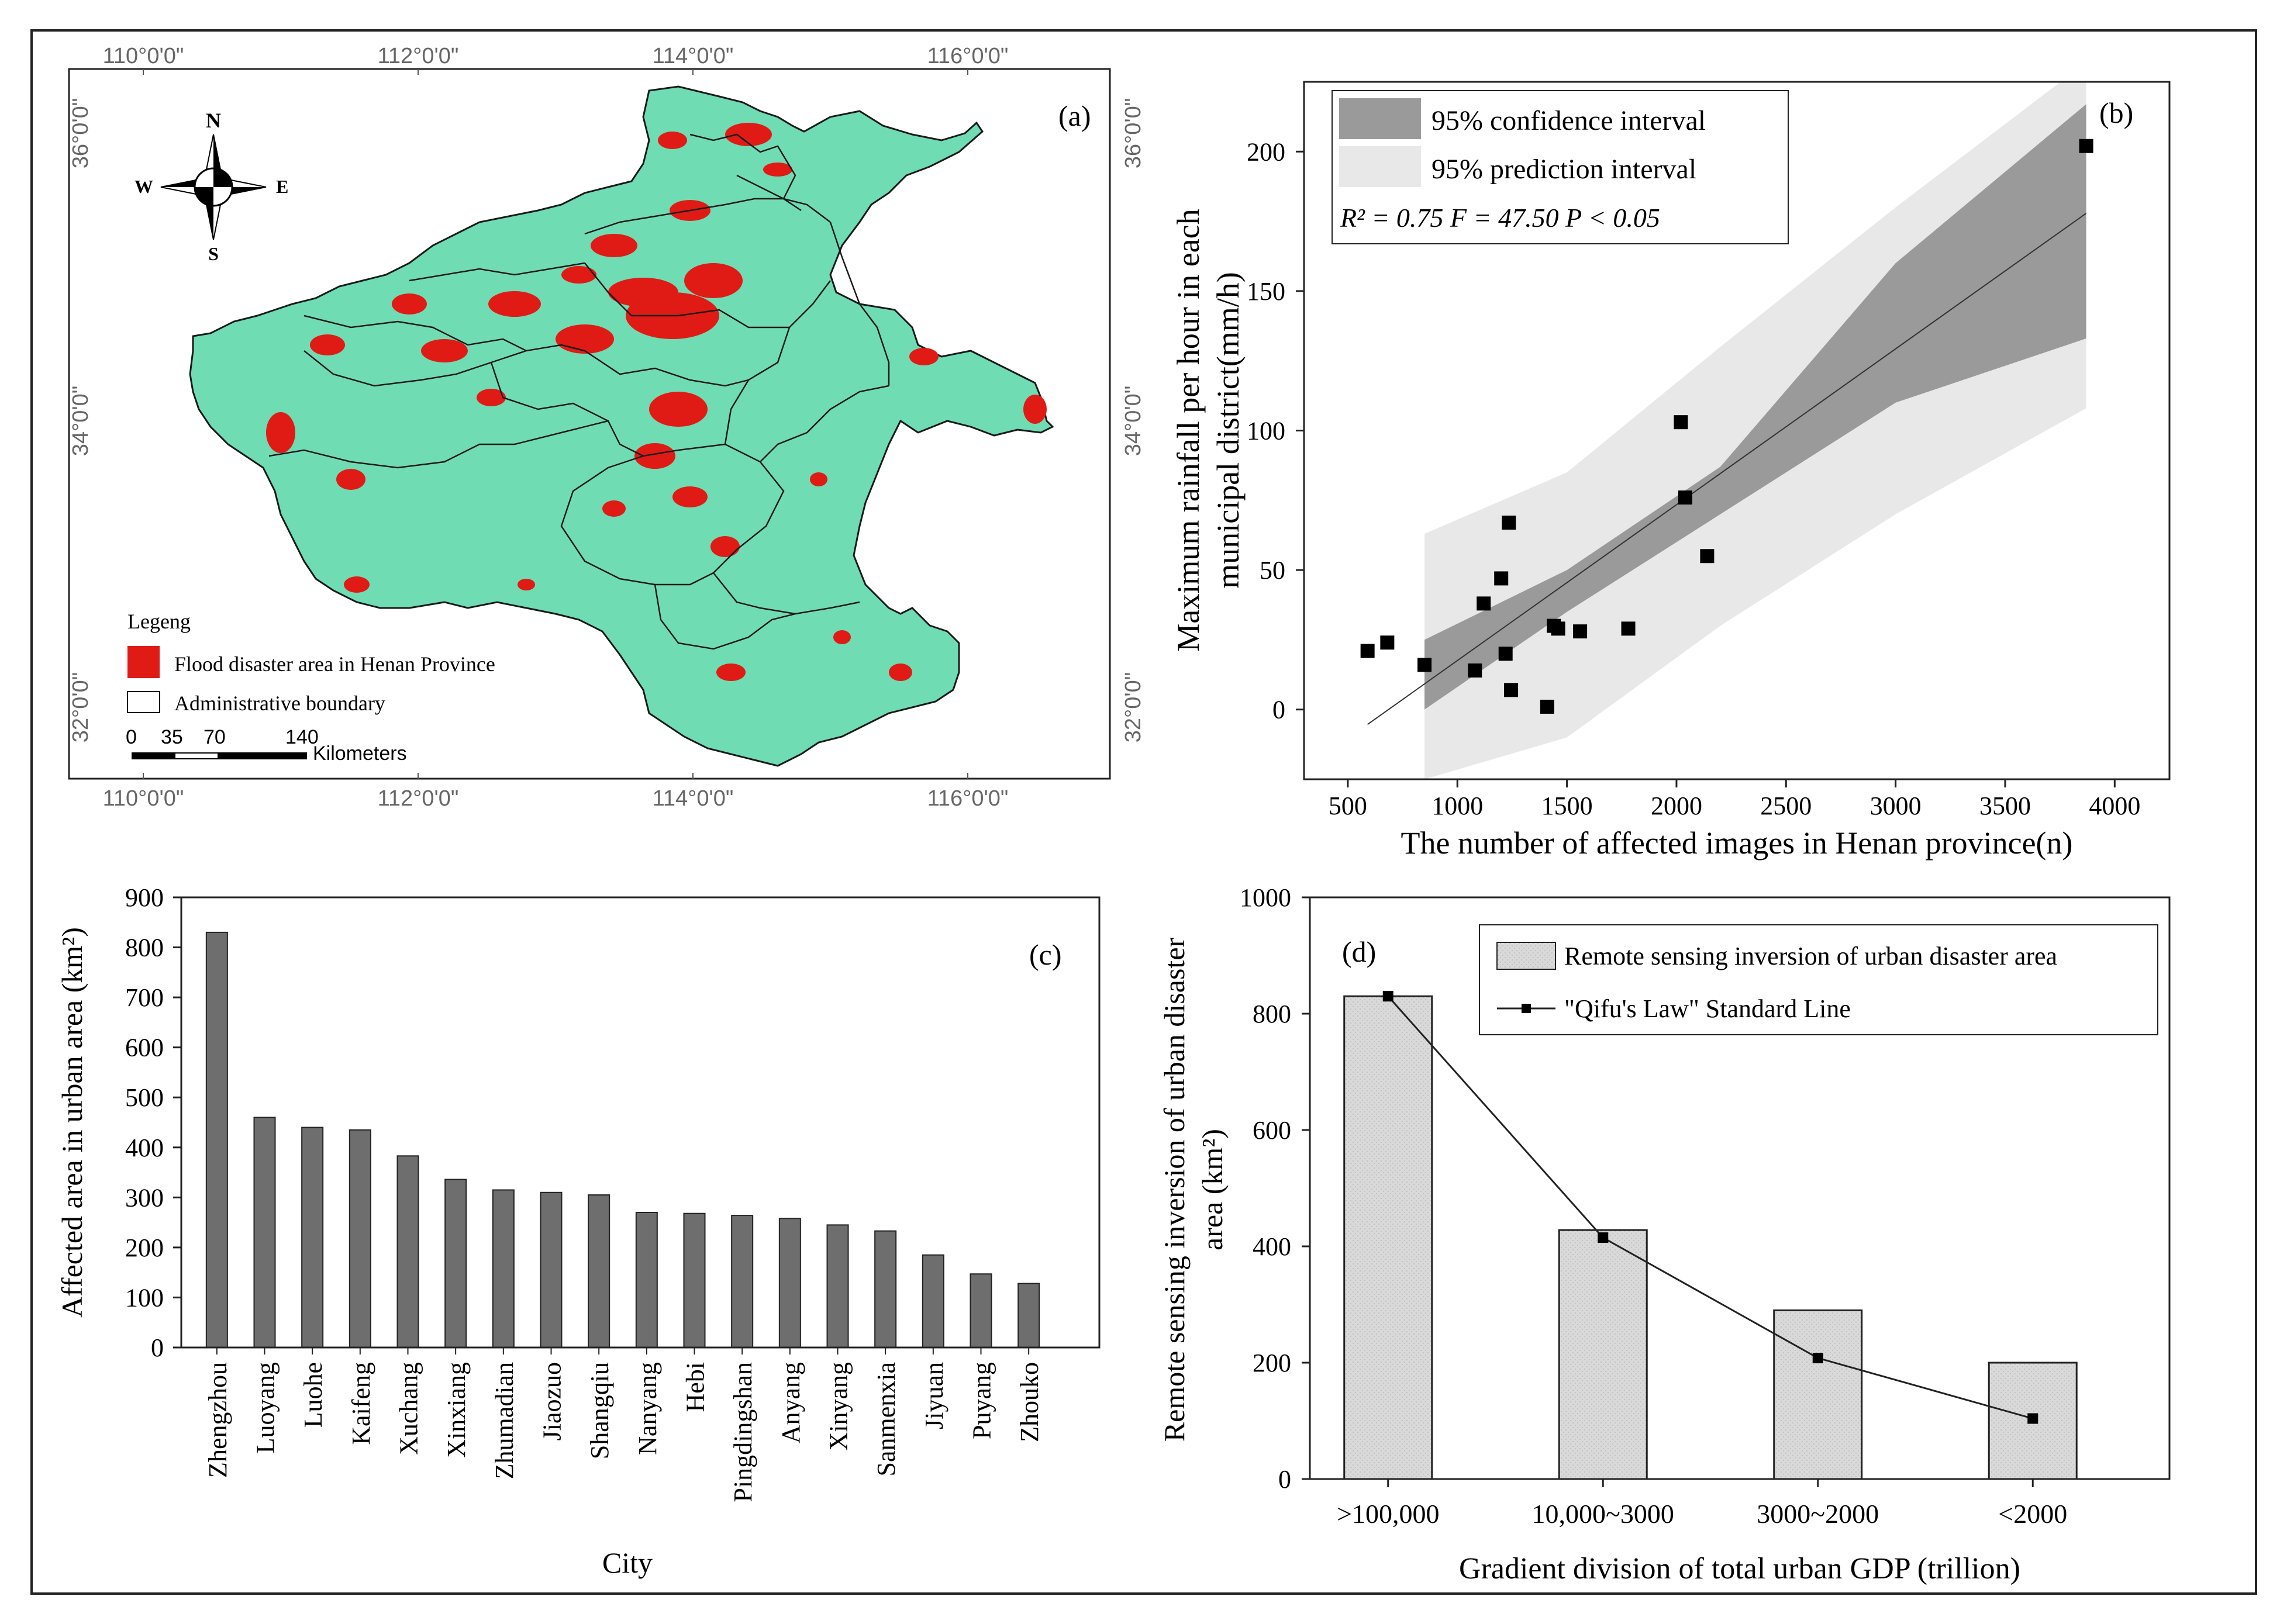  What do you see at coordinates (217, 1420) in the screenshot?
I see `x-tick-label: Zhengzhou` at bounding box center [217, 1420].